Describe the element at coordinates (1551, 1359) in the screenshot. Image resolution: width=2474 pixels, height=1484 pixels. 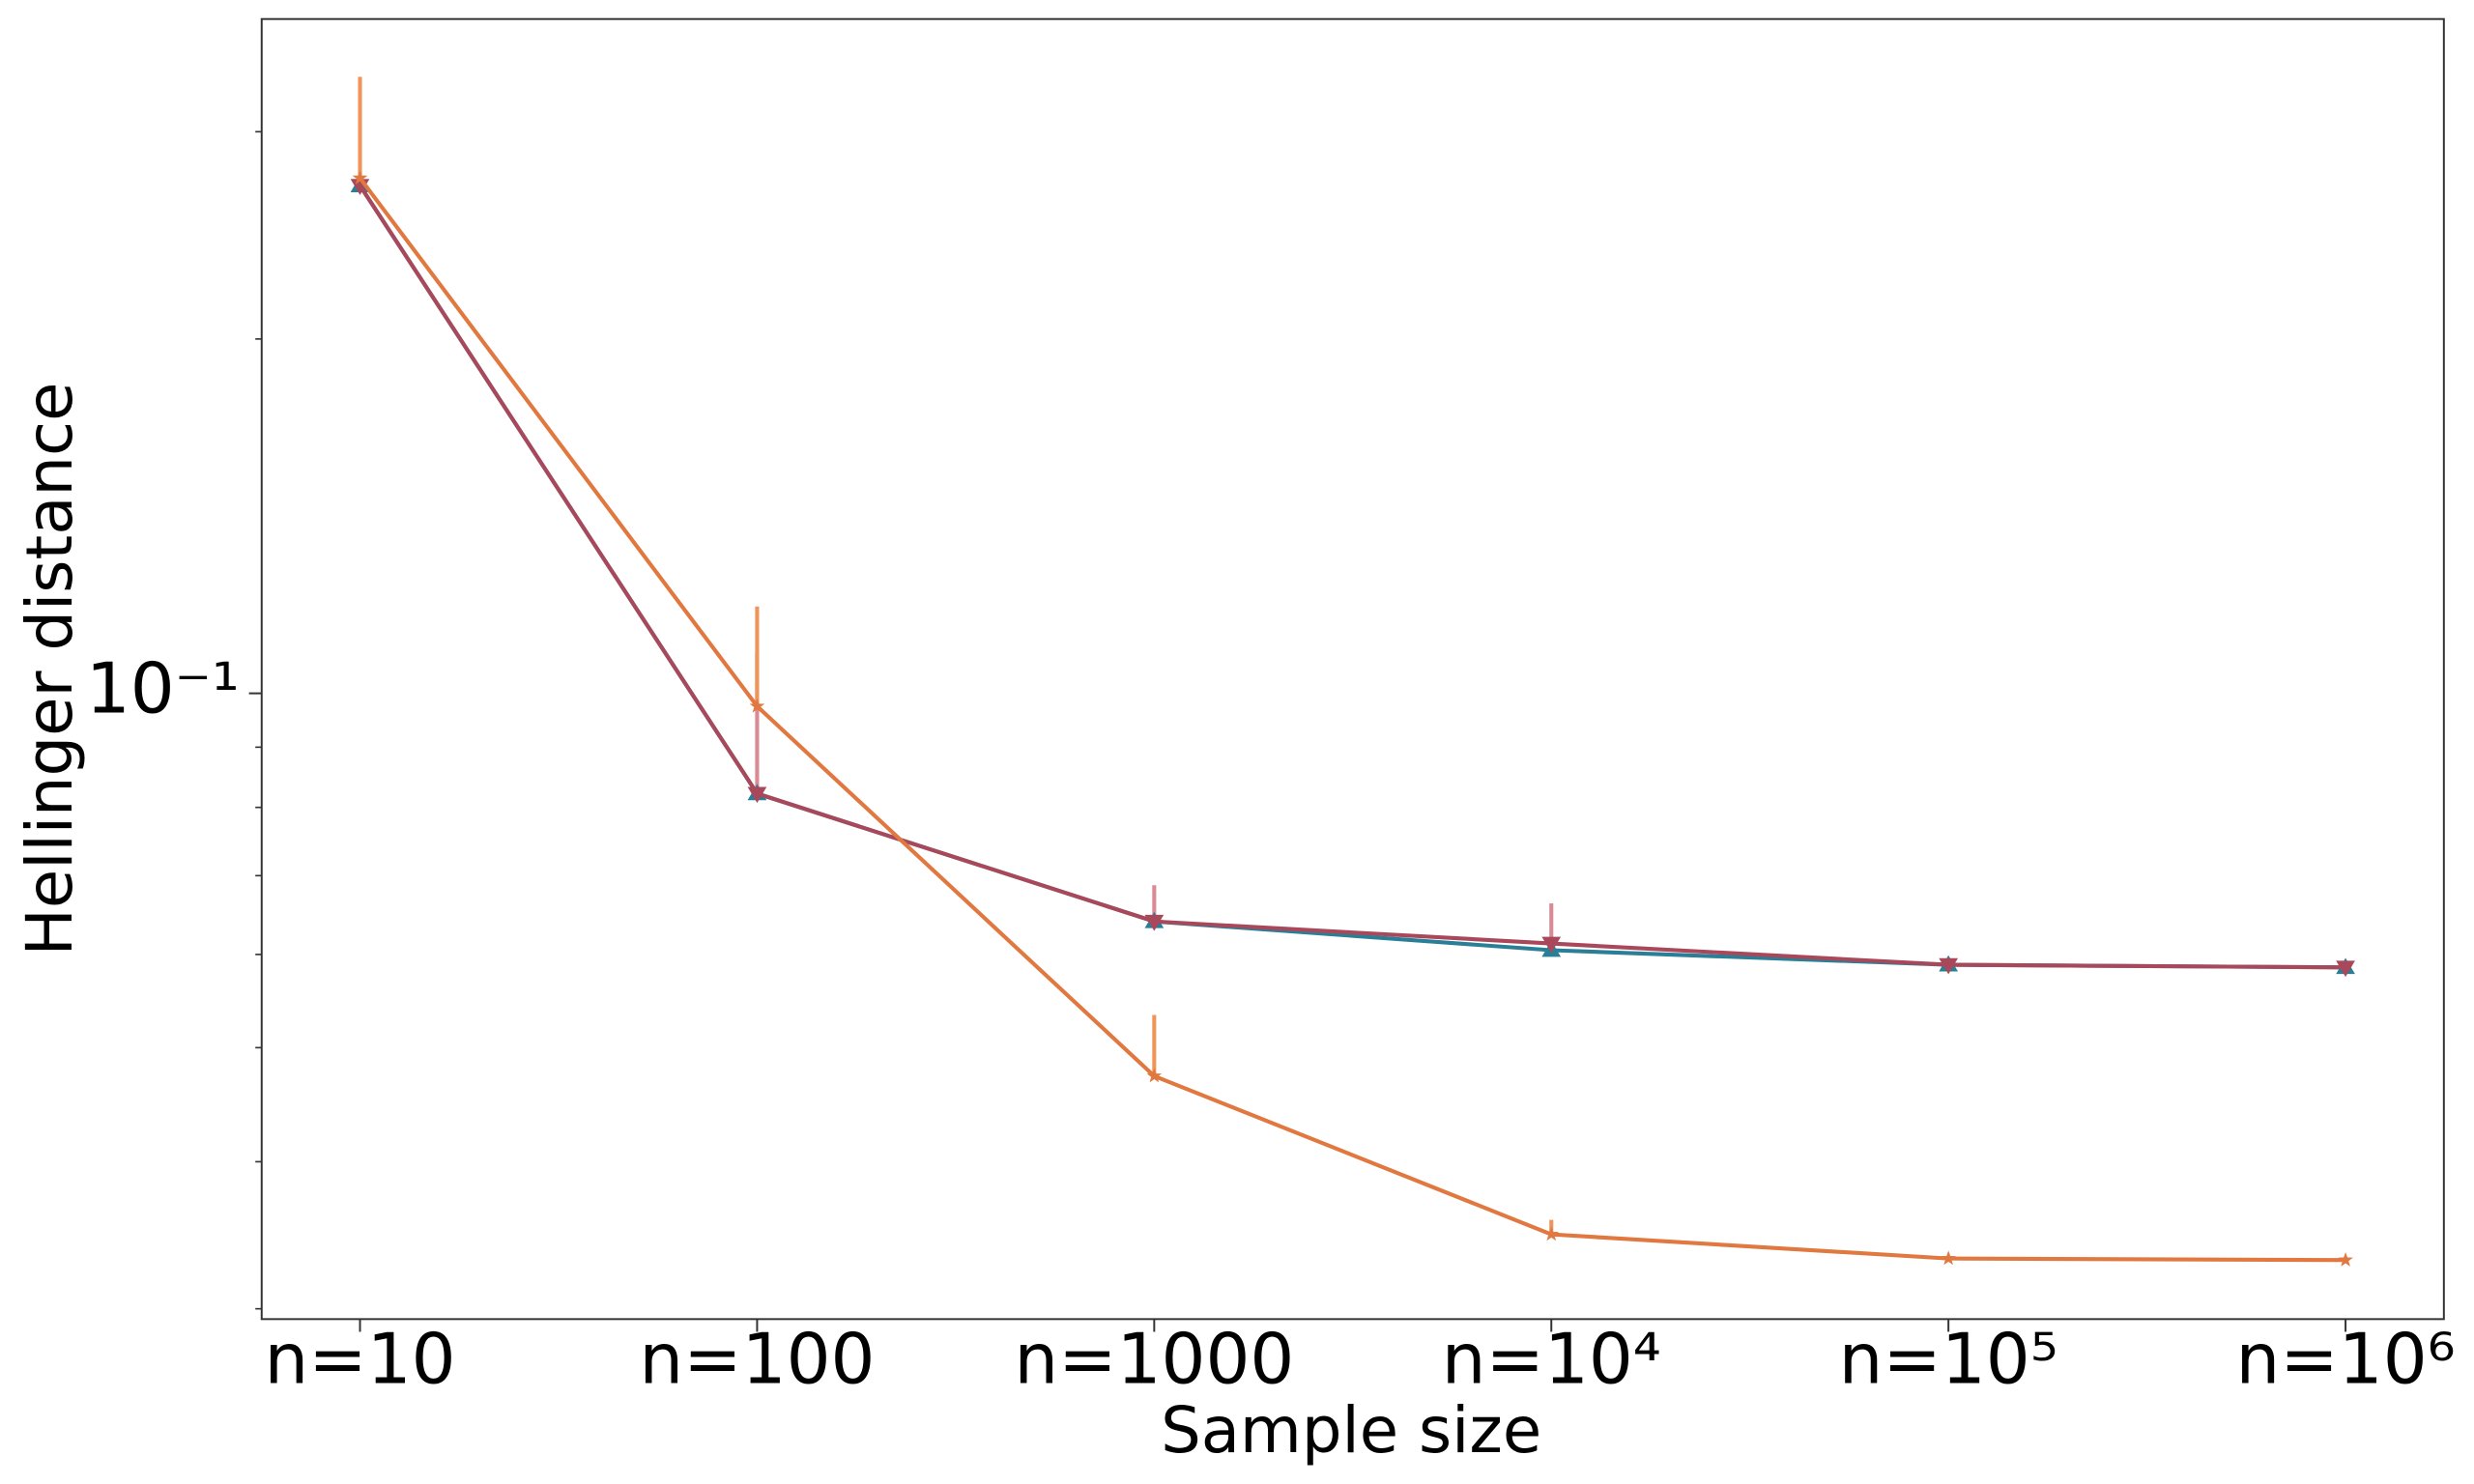
I see `x-tick-label: n=10⁴` at that location.